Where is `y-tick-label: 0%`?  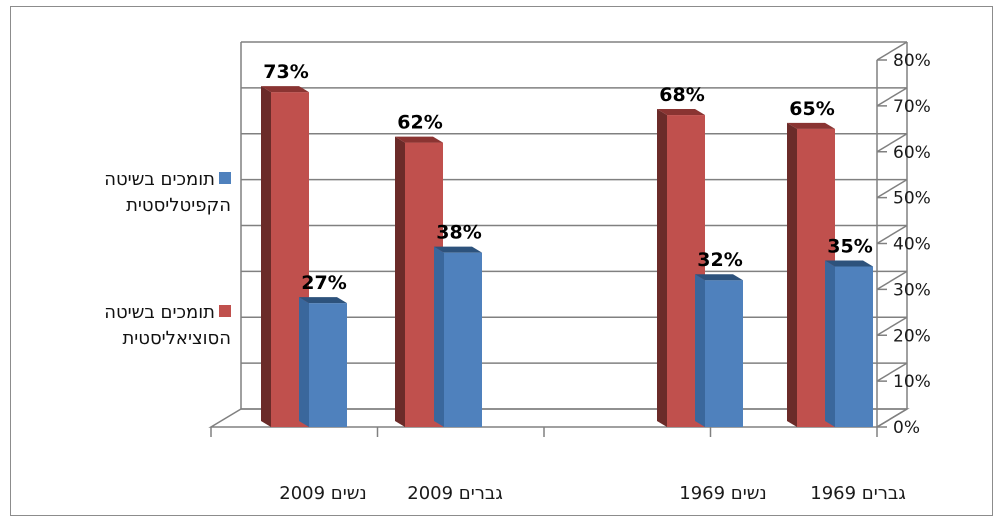
y-tick-label: 0% is located at coordinates (906, 428).